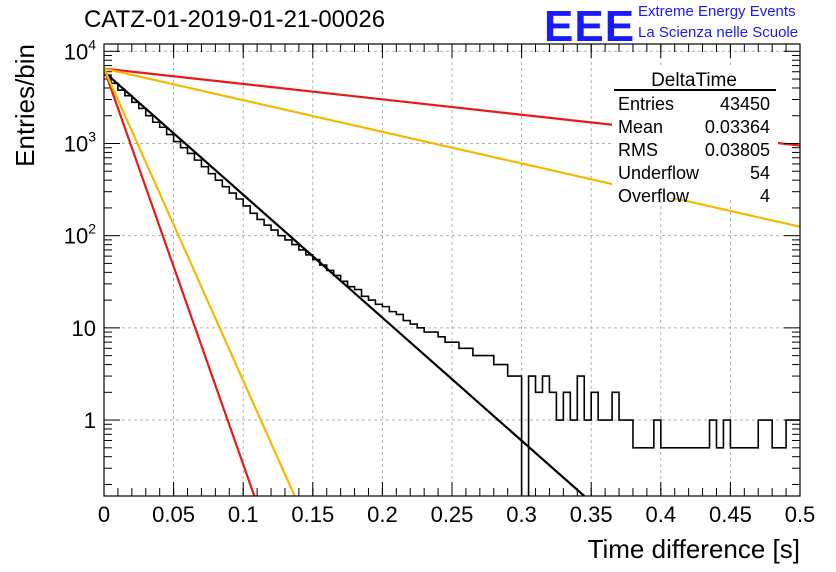 The width and height of the screenshot is (836, 572). What do you see at coordinates (646, 104) in the screenshot?
I see `stats-row-label: Entries` at bounding box center [646, 104].